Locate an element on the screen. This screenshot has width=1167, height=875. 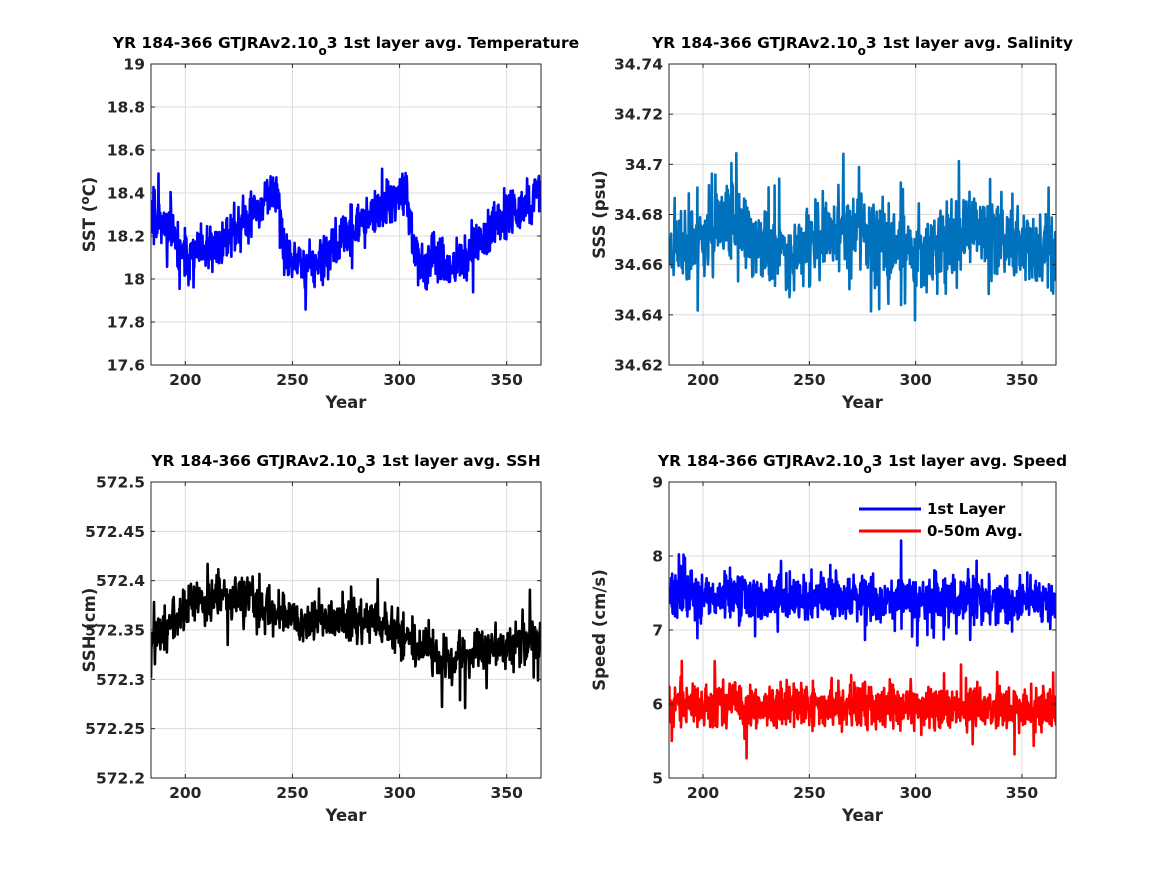
y-tick-label: 572.4 is located at coordinates (120, 581).